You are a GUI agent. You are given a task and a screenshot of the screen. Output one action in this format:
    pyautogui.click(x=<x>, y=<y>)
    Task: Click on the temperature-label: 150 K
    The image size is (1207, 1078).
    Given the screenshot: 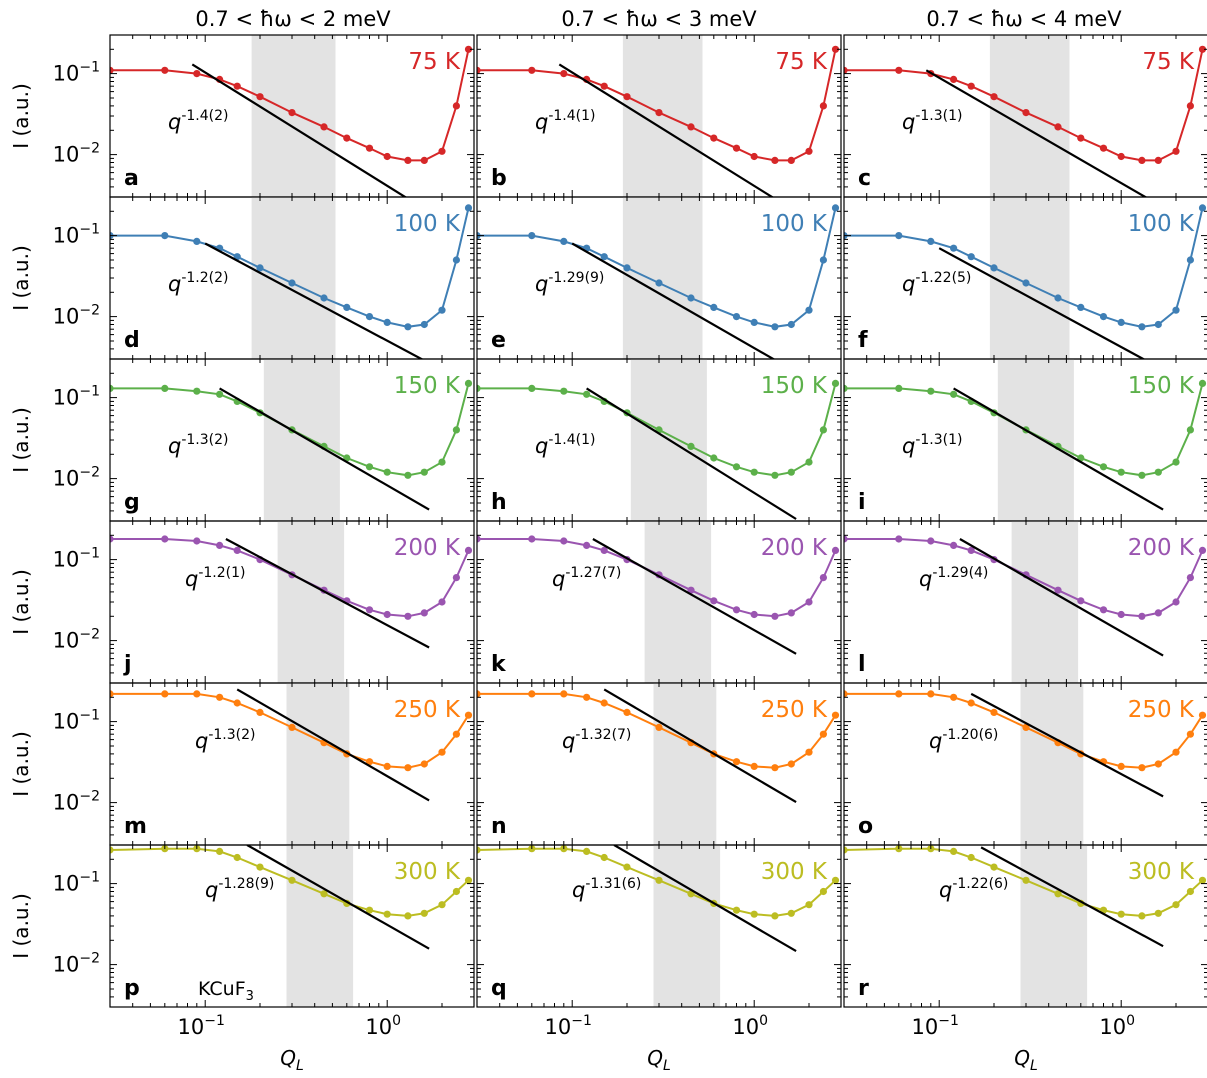 What is the action you would take?
    pyautogui.click(x=427, y=386)
    